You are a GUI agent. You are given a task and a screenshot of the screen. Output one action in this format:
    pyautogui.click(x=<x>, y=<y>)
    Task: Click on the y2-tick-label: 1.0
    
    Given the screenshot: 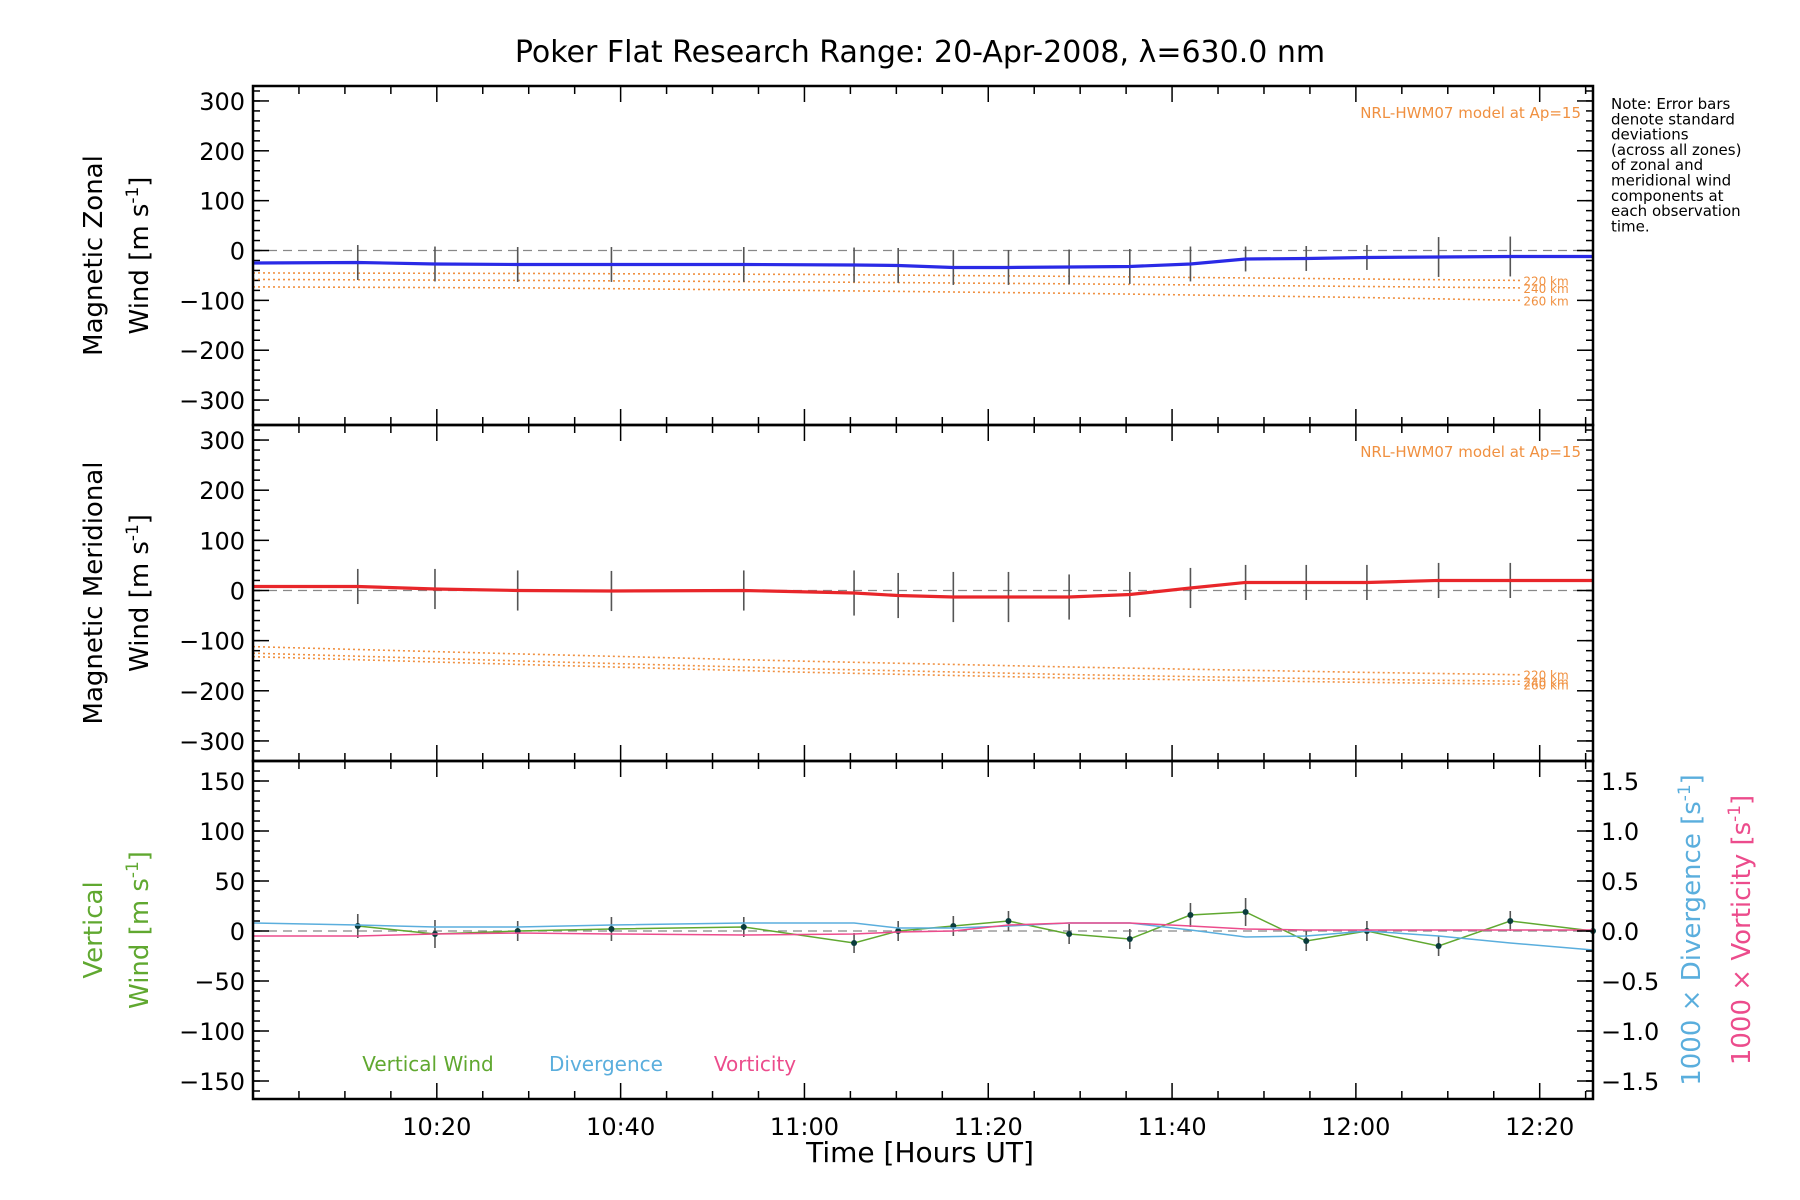 What is the action you would take?
    pyautogui.click(x=1620, y=832)
    